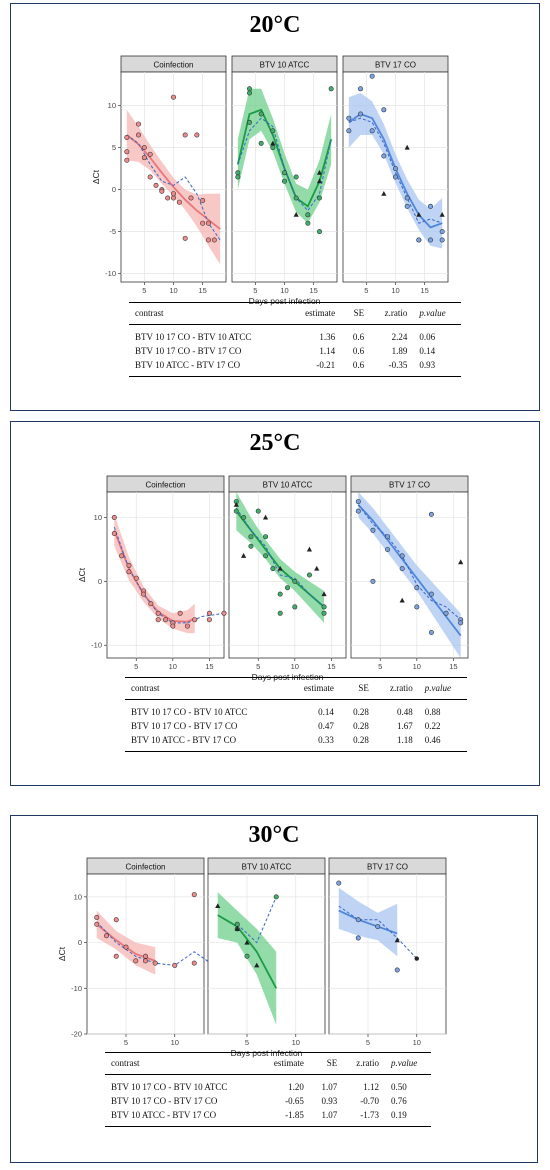 Image resolution: width=550 pixels, height=1170 pixels. What do you see at coordinates (114, 147) in the screenshot?
I see `y-tick-label: 5` at bounding box center [114, 147].